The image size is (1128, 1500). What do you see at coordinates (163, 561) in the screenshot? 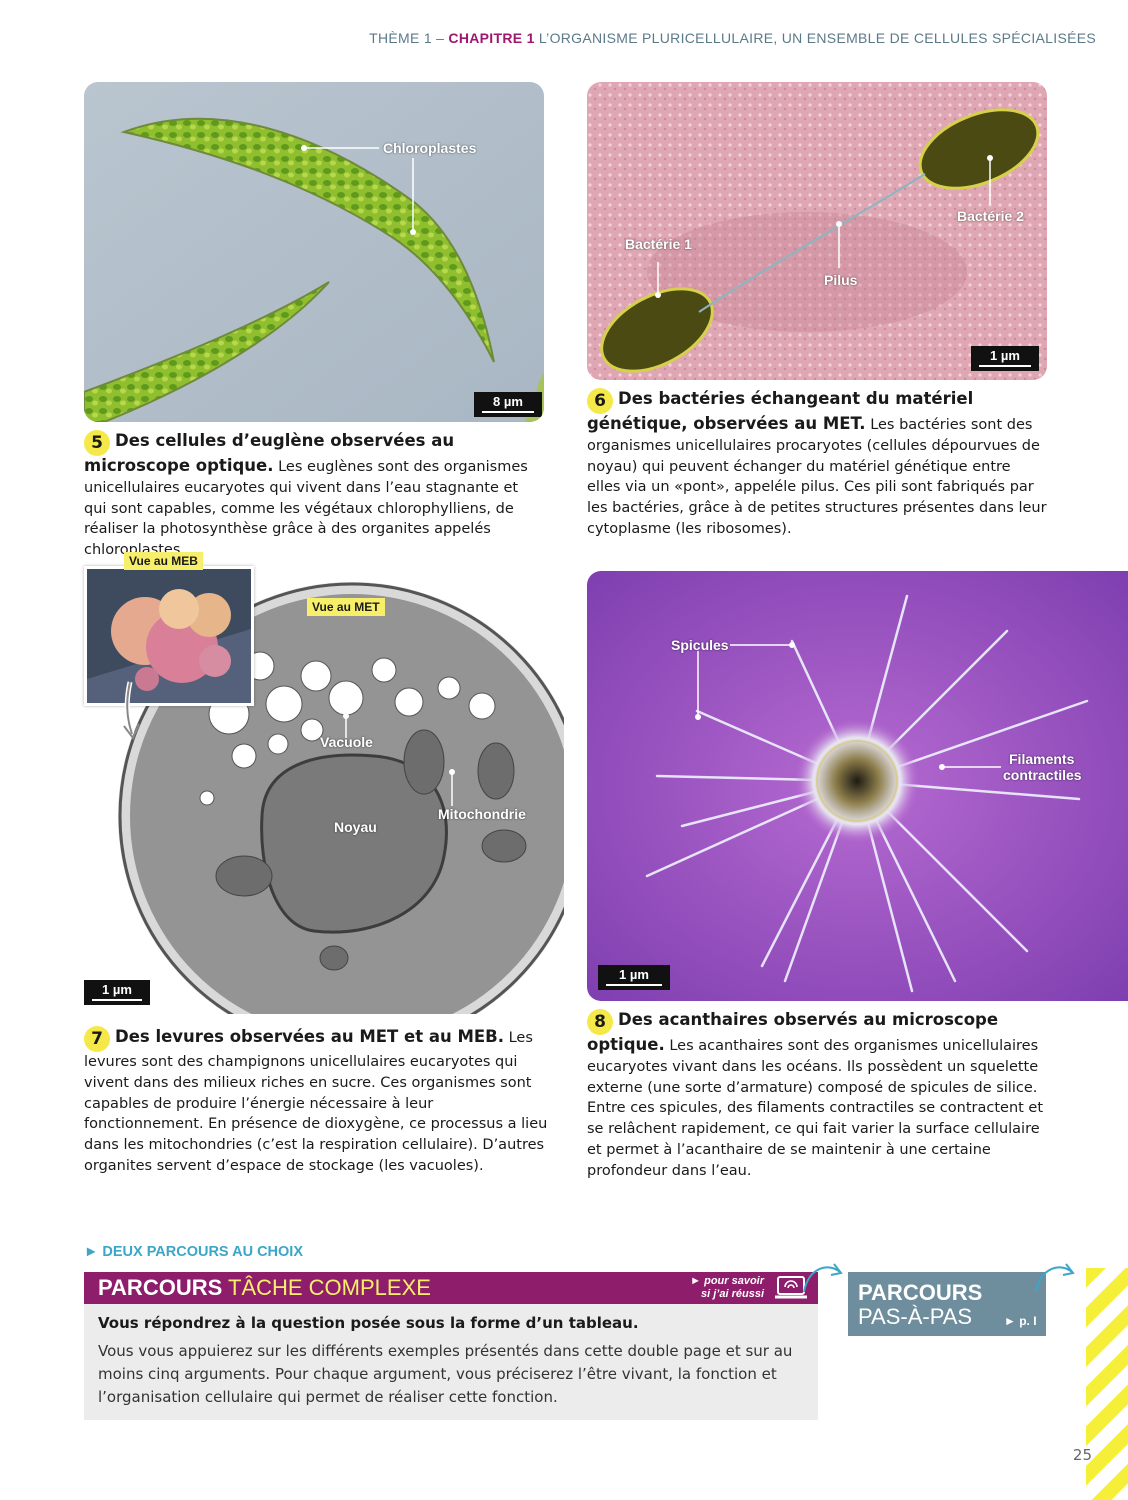
I see `tag-vue-meb: Vue au MEB` at bounding box center [163, 561].